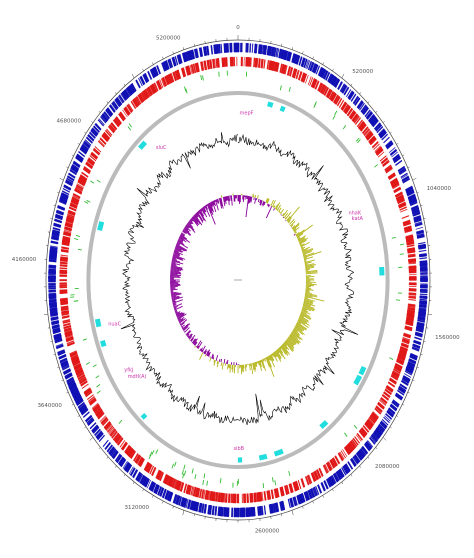  I want to click on major-tick, so click(45, 314).